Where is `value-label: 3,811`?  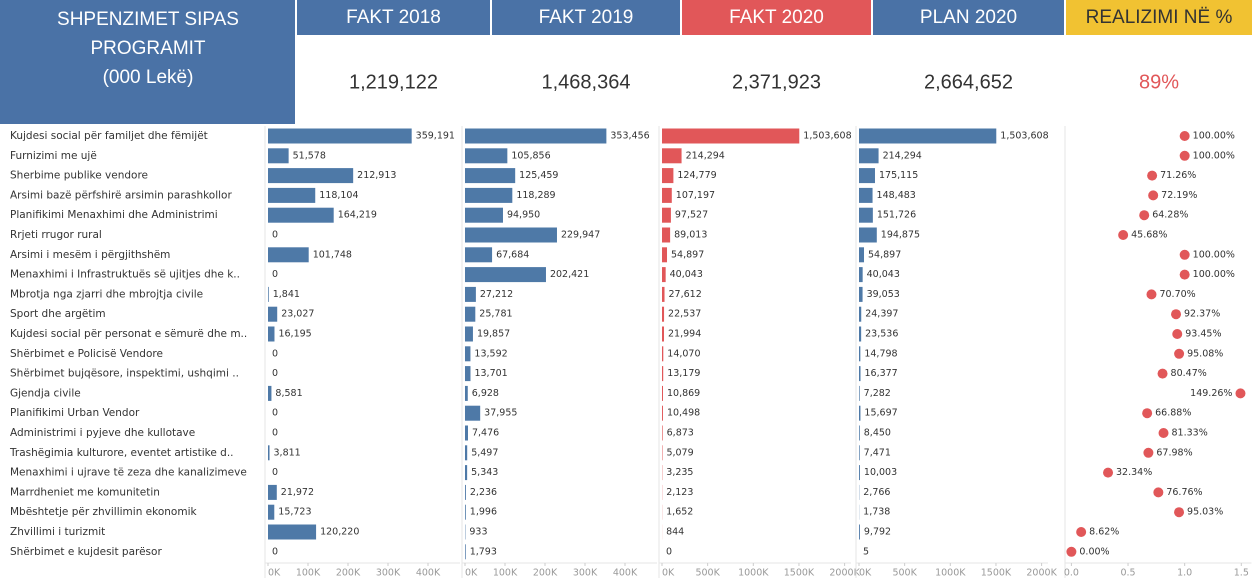
value-label: 3,811 is located at coordinates (287, 452).